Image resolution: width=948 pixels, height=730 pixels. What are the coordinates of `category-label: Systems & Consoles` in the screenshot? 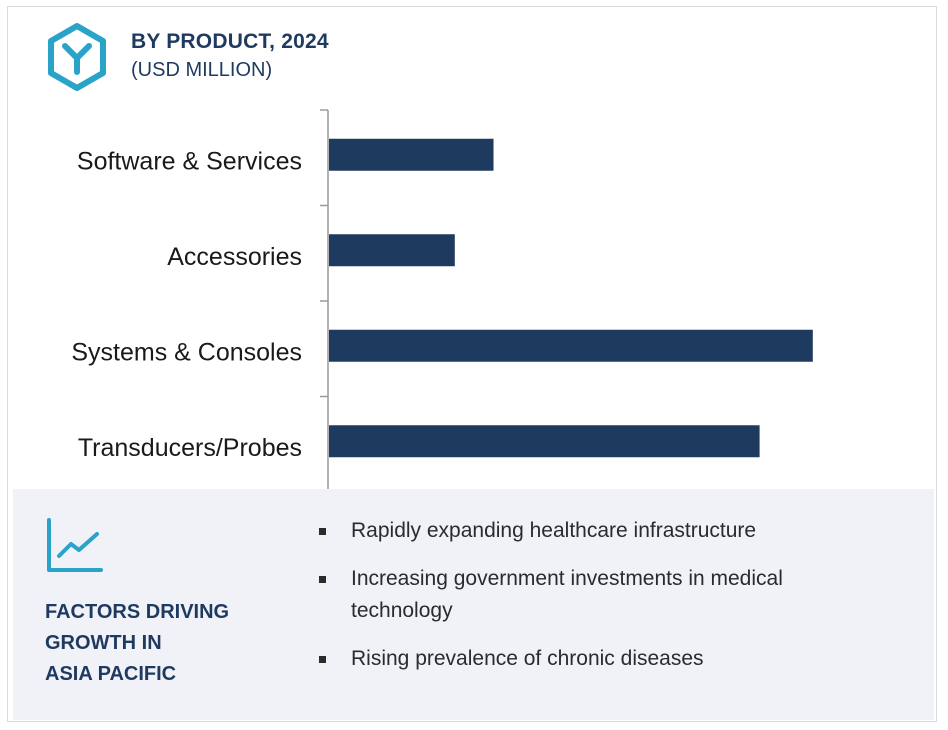 It's located at (186, 352).